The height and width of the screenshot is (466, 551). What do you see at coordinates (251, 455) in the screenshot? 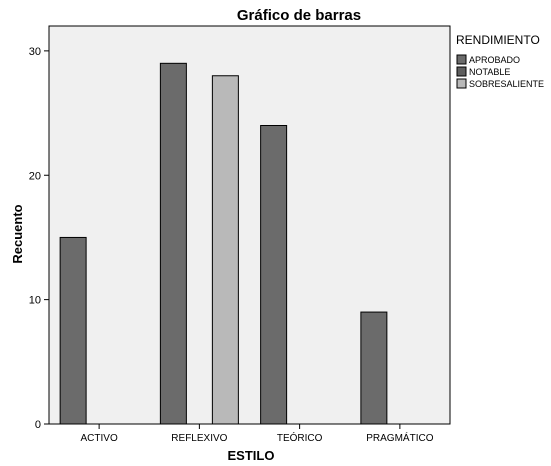
I see `x-axis-label: ESTILO` at bounding box center [251, 455].